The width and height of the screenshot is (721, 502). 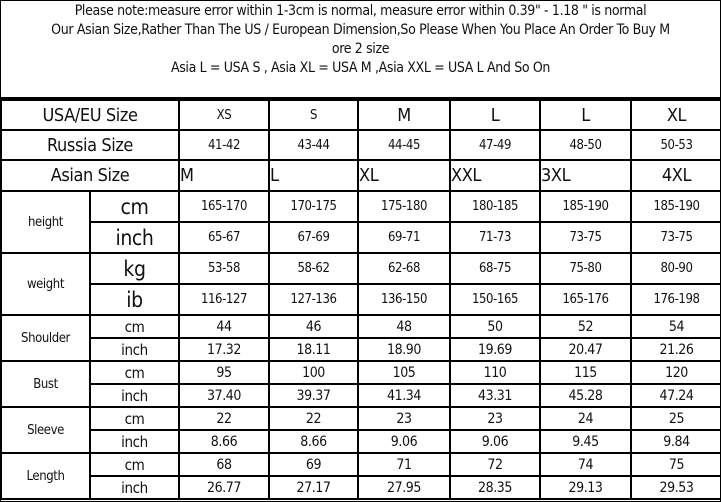 I want to click on value-cell: 105, so click(x=404, y=372).